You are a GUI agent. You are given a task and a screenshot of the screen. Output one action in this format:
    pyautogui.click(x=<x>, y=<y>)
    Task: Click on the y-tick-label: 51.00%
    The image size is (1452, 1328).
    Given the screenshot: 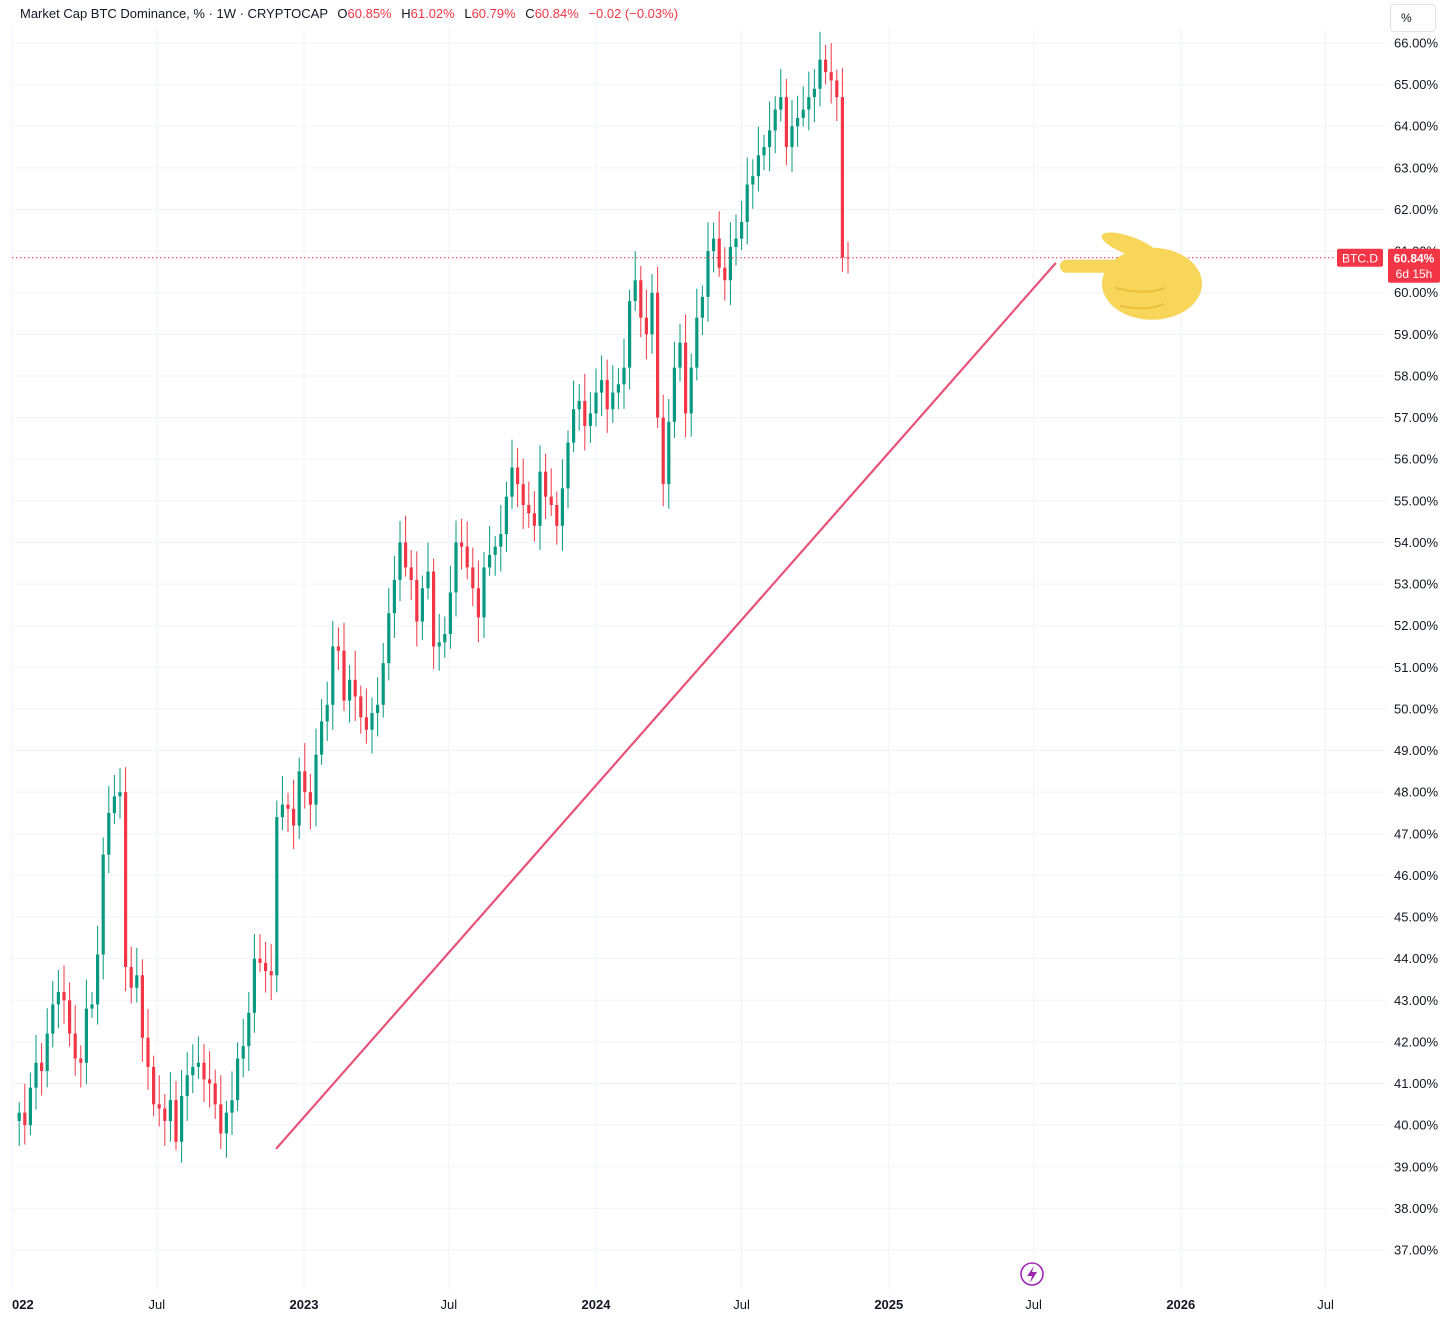 What is the action you would take?
    pyautogui.click(x=1416, y=667)
    